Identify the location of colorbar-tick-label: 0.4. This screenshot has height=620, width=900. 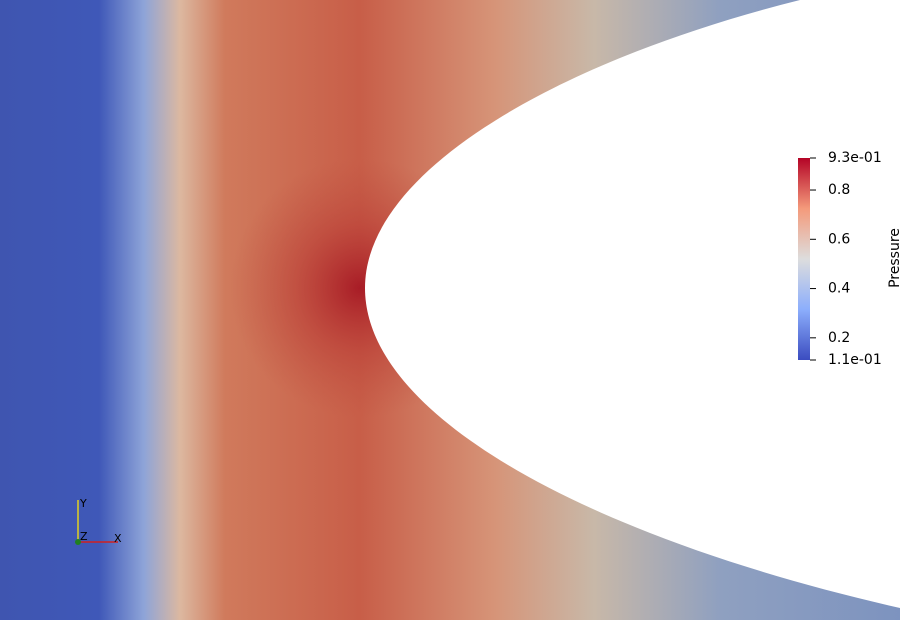
(839, 289).